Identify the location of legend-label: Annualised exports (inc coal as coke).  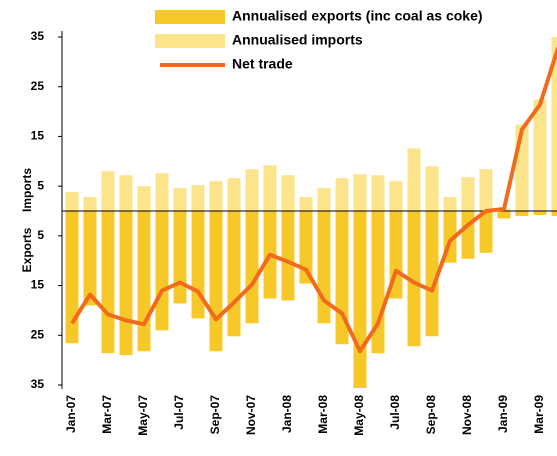
(357, 16).